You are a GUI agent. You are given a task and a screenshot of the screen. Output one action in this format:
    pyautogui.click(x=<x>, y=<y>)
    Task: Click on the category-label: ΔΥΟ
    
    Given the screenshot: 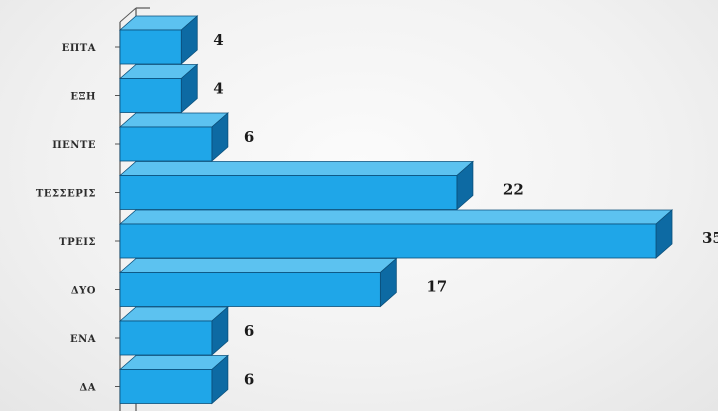 What is the action you would take?
    pyautogui.click(x=83, y=291)
    